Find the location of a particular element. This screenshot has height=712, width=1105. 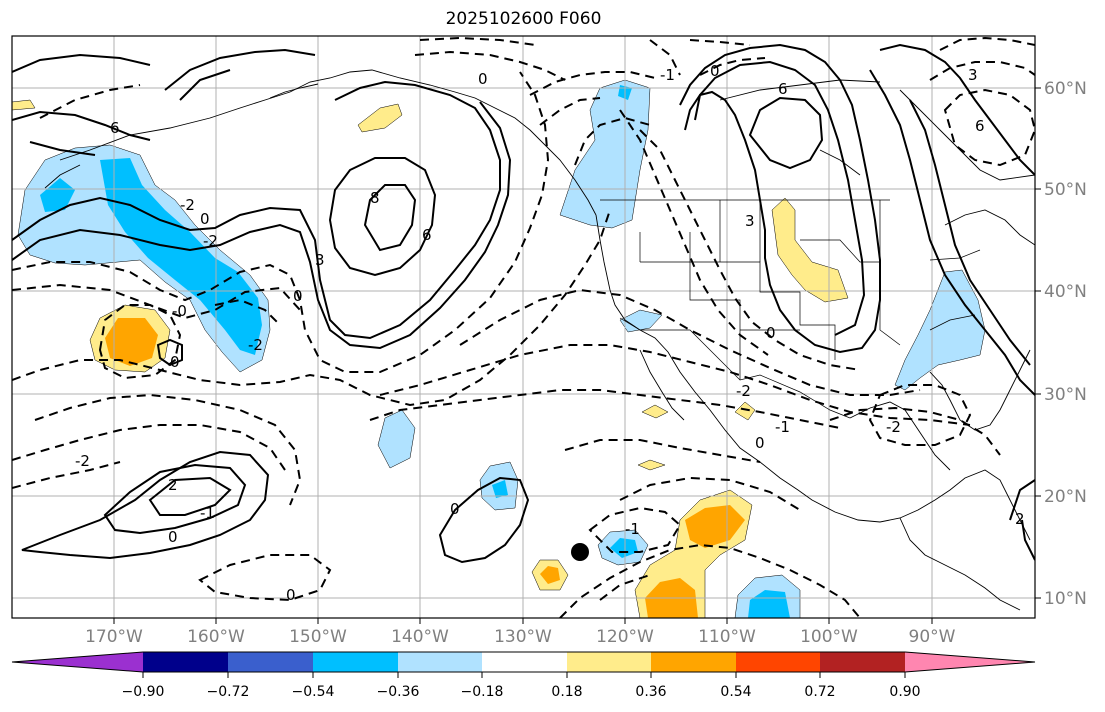

lon-label-110w: 110°W is located at coordinates (727, 637).